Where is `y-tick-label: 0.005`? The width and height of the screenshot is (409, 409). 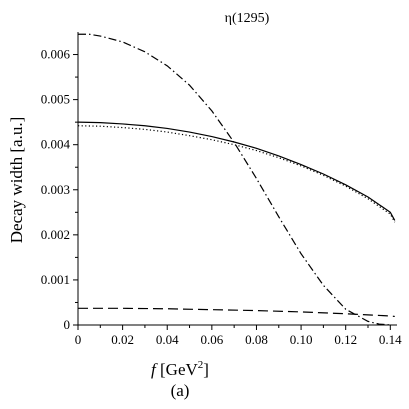 y-tick-label: 0.005 is located at coordinates (55, 99).